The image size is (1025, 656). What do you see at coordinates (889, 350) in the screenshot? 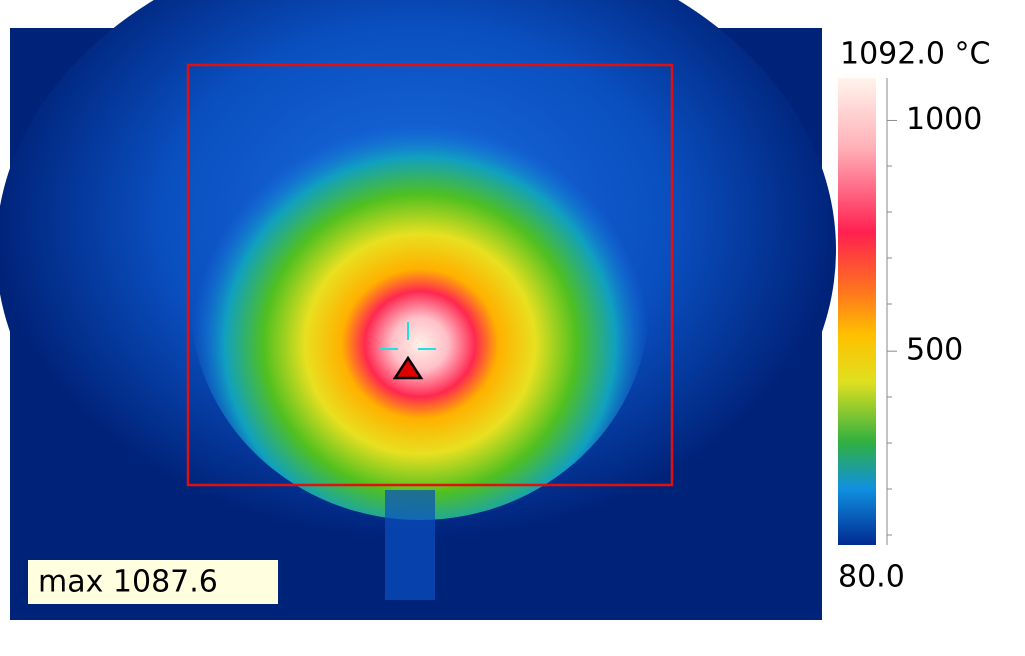
I see `minor-ticks` at bounding box center [889, 350].